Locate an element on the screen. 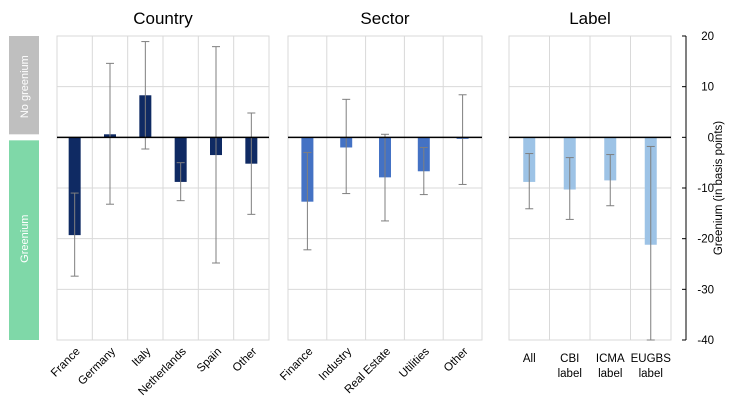 The image size is (730, 410). y-tick-label: -10 is located at coordinates (705, 189).